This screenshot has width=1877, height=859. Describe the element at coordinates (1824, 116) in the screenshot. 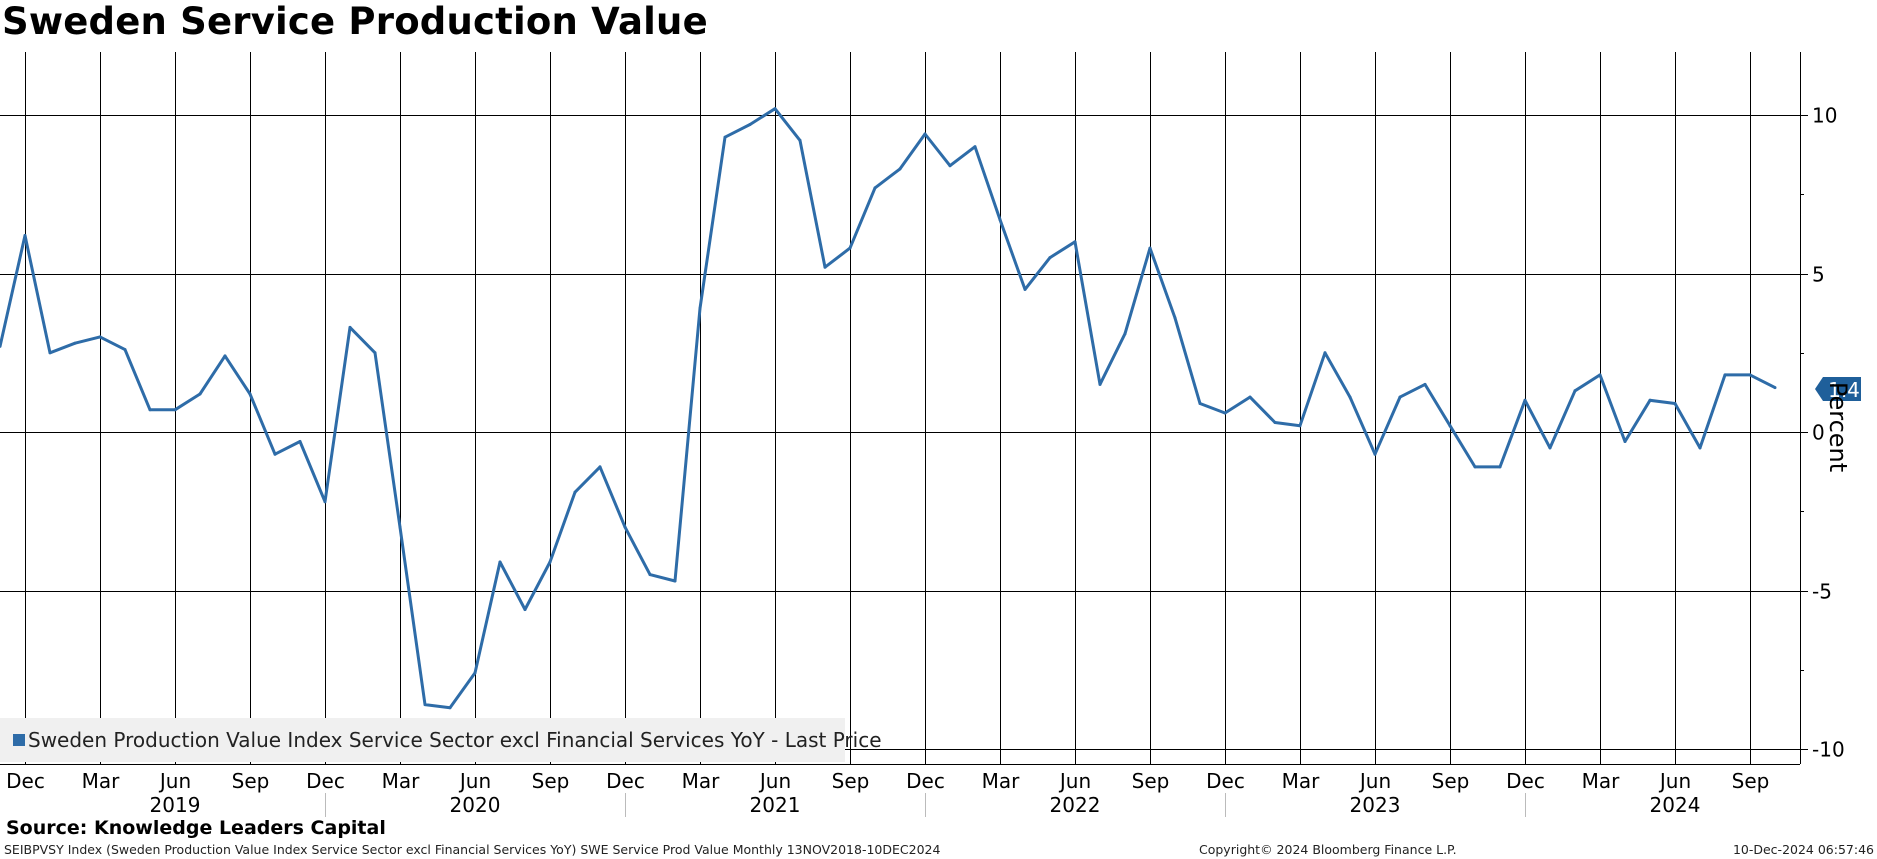

I see `y-tick-label: 10` at that location.